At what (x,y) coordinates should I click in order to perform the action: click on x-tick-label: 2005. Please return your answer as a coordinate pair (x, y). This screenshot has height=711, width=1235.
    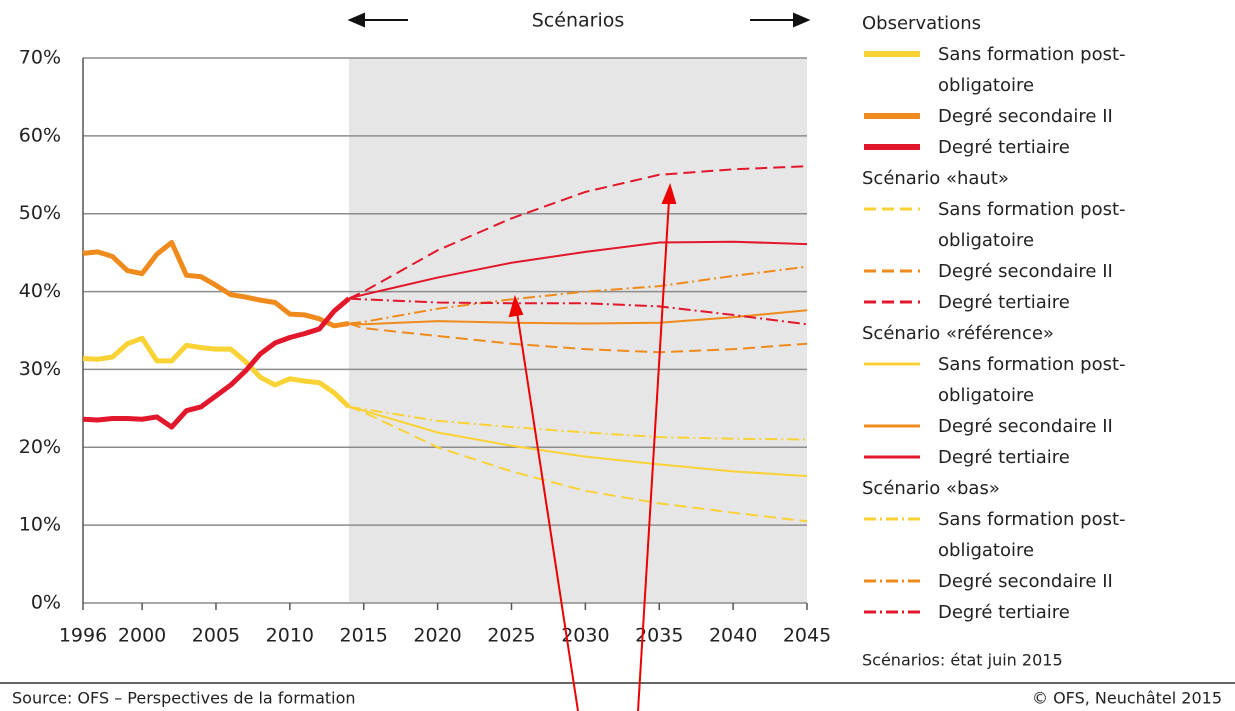
    Looking at the image, I should click on (216, 636).